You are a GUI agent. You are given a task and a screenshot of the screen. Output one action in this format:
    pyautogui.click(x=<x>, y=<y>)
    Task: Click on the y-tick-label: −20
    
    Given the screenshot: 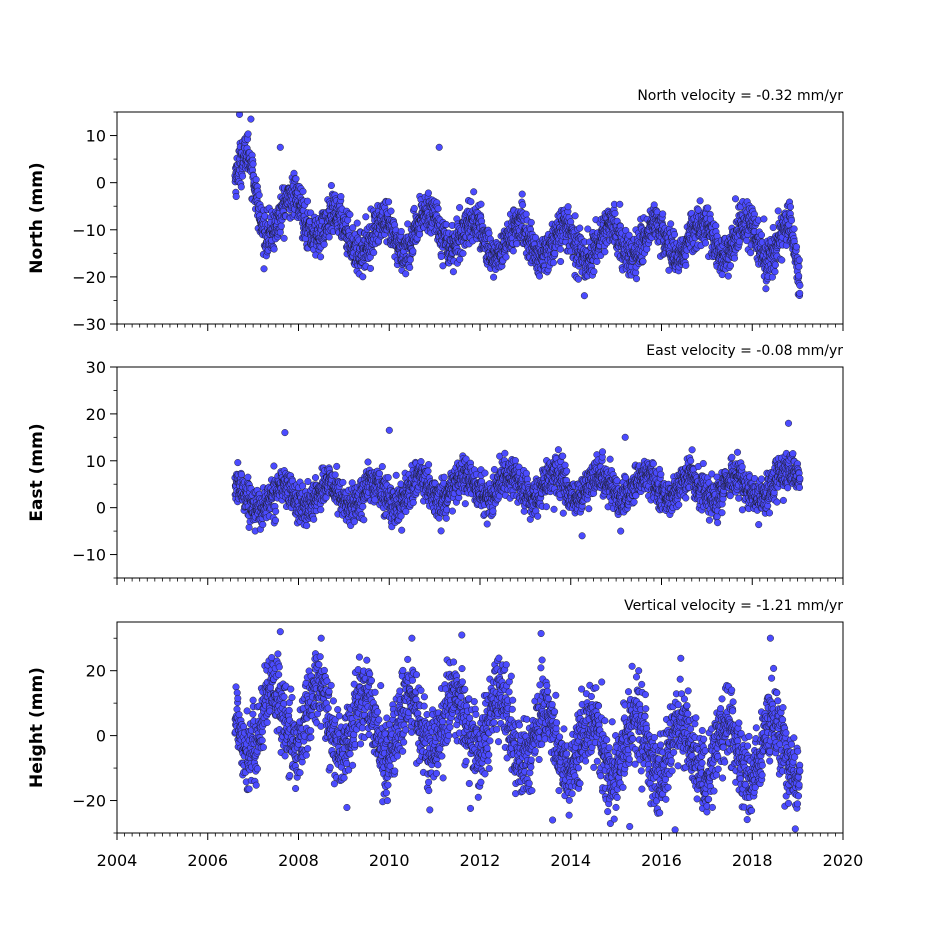 What is the action you would take?
    pyautogui.click(x=89, y=277)
    